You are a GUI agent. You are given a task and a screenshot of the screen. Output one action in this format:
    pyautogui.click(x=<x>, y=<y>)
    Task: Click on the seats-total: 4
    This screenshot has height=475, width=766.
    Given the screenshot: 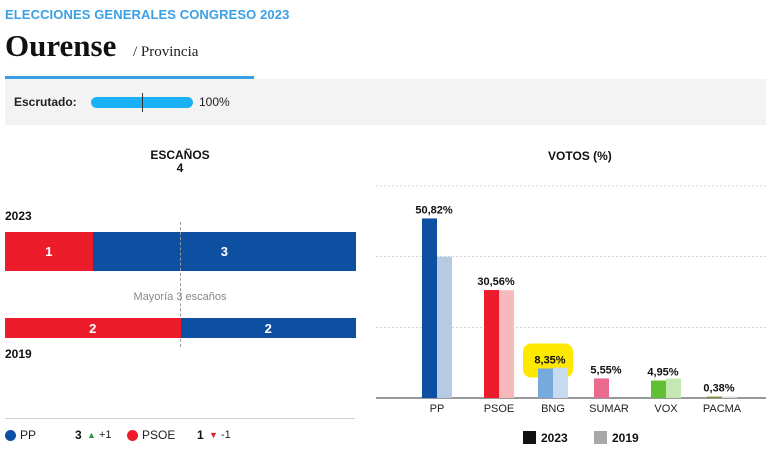 What is the action you would take?
    pyautogui.click(x=180, y=168)
    